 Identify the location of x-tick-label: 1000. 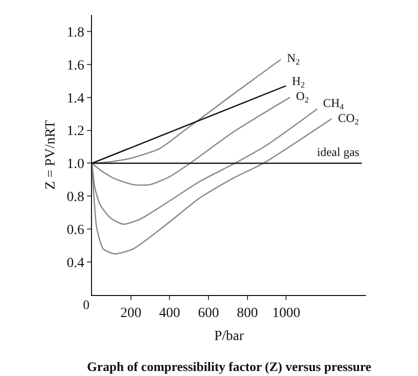
(286, 313).